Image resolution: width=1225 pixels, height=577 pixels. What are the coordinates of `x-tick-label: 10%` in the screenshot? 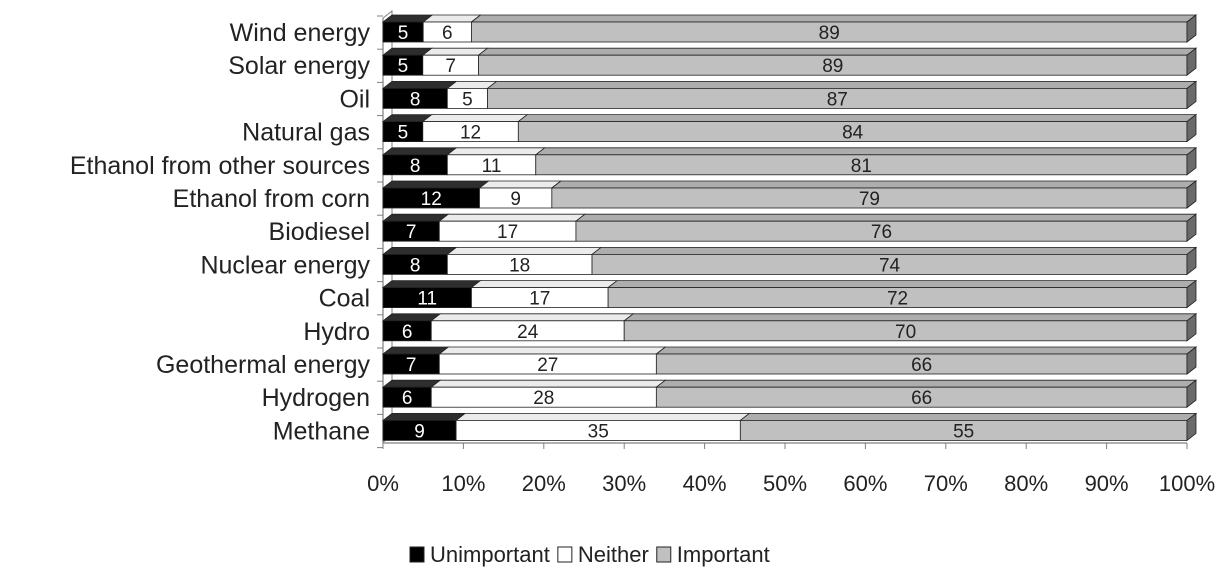 It's located at (463, 483).